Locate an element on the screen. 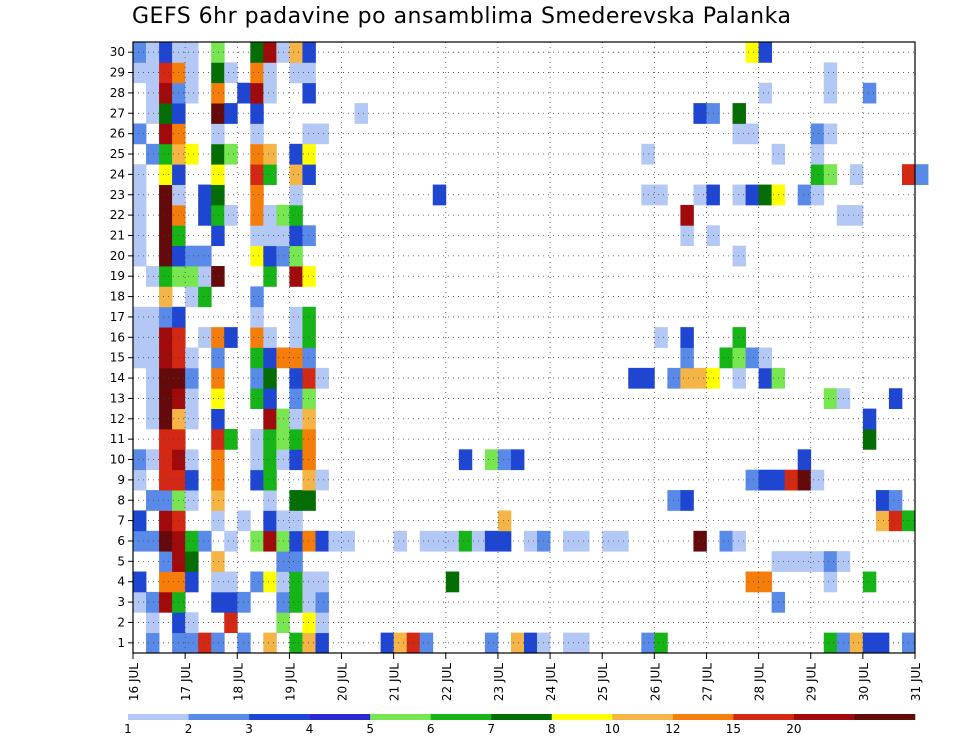  colorbar-label: 4 is located at coordinates (310, 729).